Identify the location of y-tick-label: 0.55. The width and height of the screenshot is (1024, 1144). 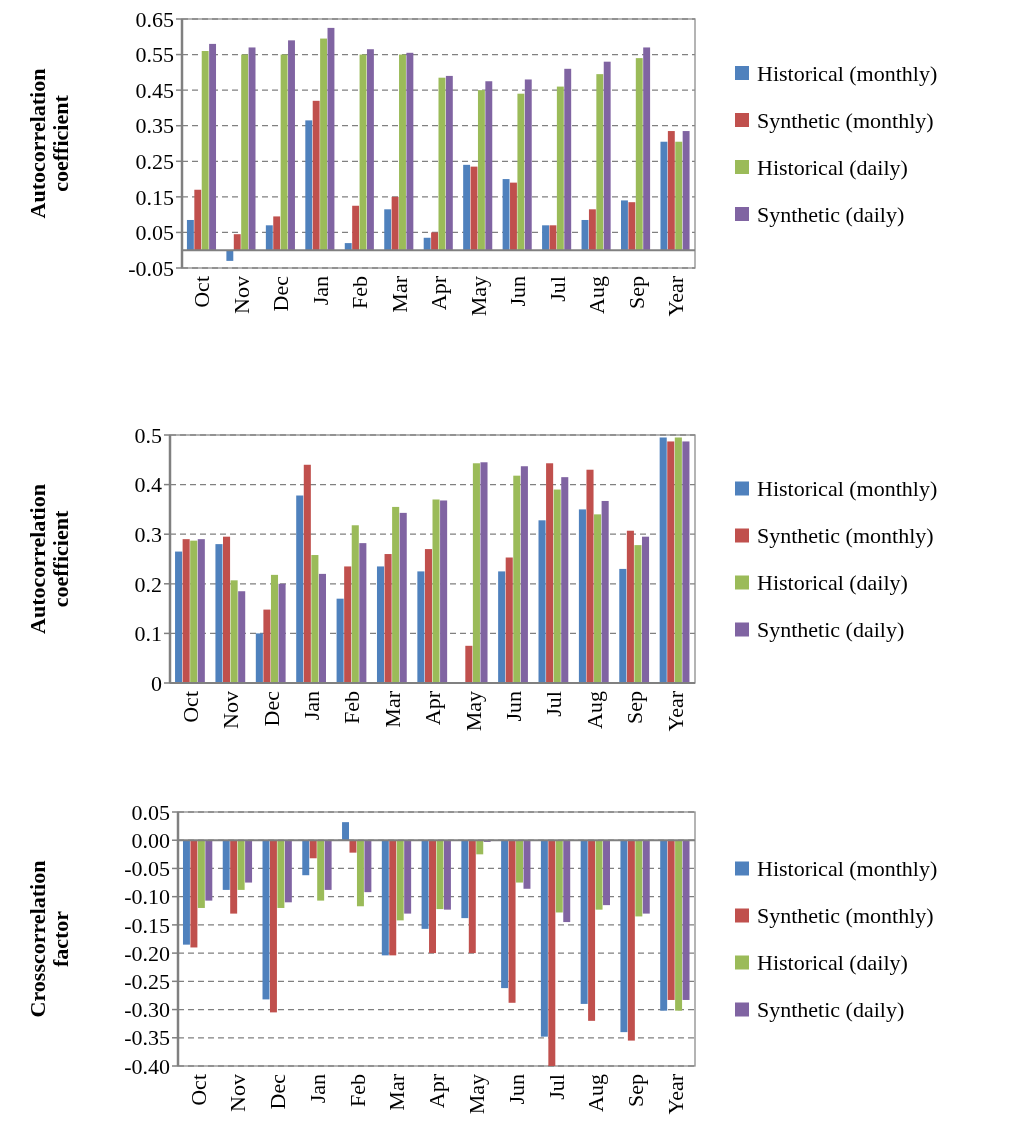
(154, 55).